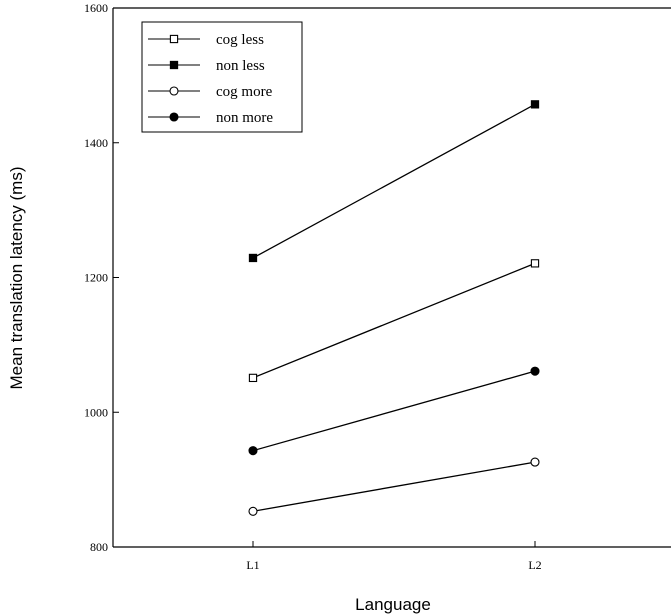 Image resolution: width=671 pixels, height=616 pixels. Describe the element at coordinates (252, 565) in the screenshot. I see `x-tick-label: L1` at that location.